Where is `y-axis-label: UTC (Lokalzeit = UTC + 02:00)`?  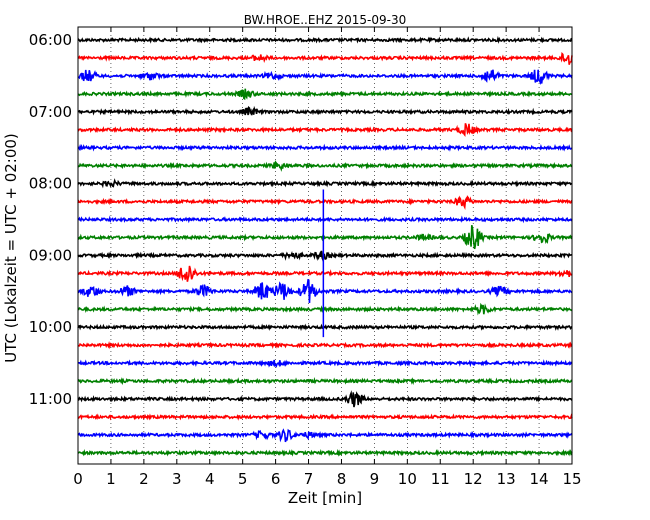 y-axis-label: UTC (Lokalzeit = UTC + 02:00) is located at coordinates (11, 248).